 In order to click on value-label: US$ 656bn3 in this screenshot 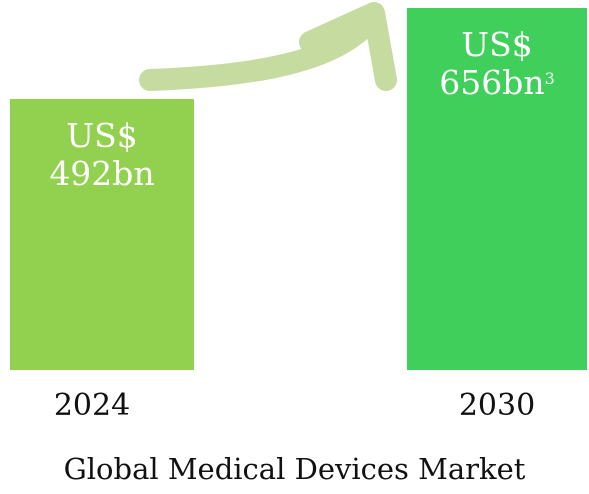, I will do `click(497, 64)`.